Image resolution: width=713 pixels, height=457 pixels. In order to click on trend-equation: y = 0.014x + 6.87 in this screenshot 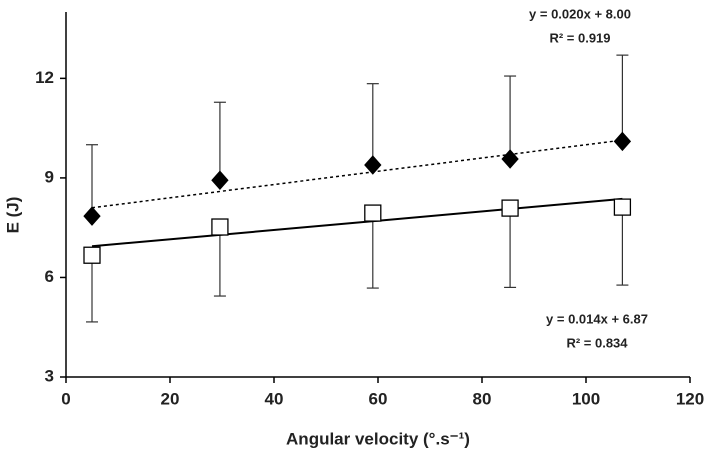, I will do `click(597, 318)`.